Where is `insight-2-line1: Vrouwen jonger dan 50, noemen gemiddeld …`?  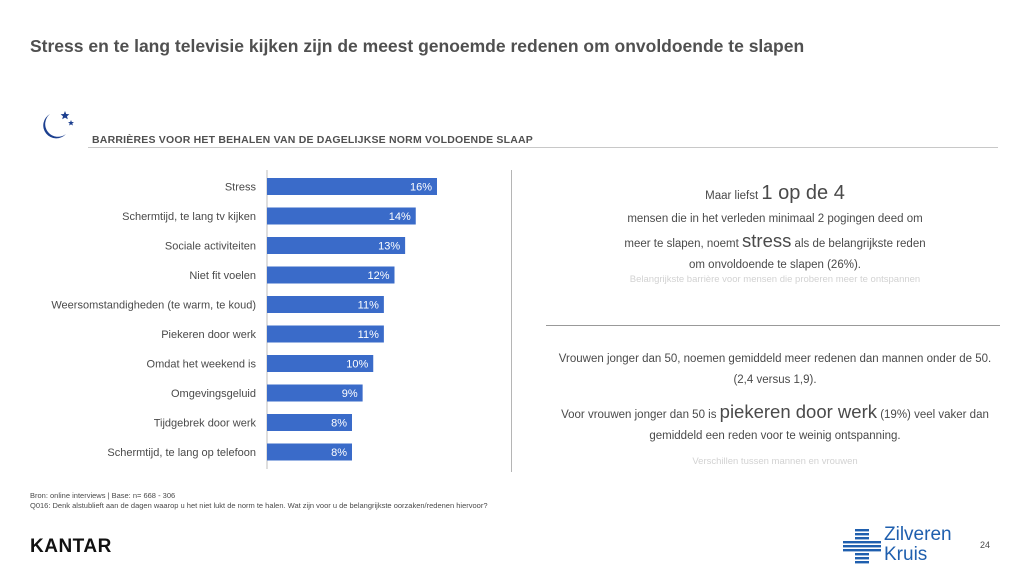 insight-2-line1: Vrouwen jonger dan 50, noemen gemiddeld … is located at coordinates (775, 359).